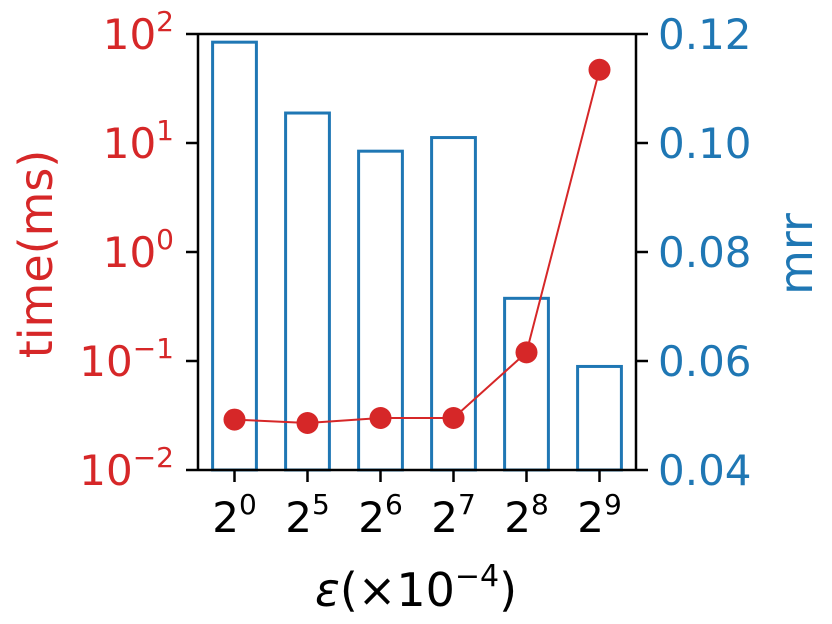 The width and height of the screenshot is (832, 624). I want to click on x-tick-label: 26, so click(380, 515).